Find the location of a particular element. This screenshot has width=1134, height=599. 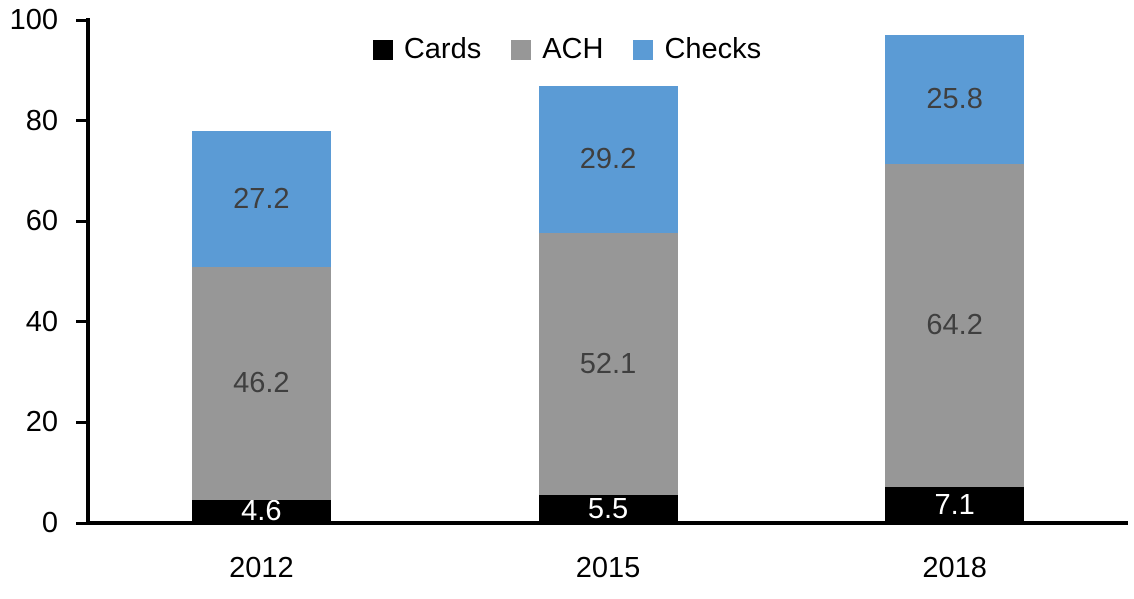

y-axis-tick-label: 0 is located at coordinates (49, 523).